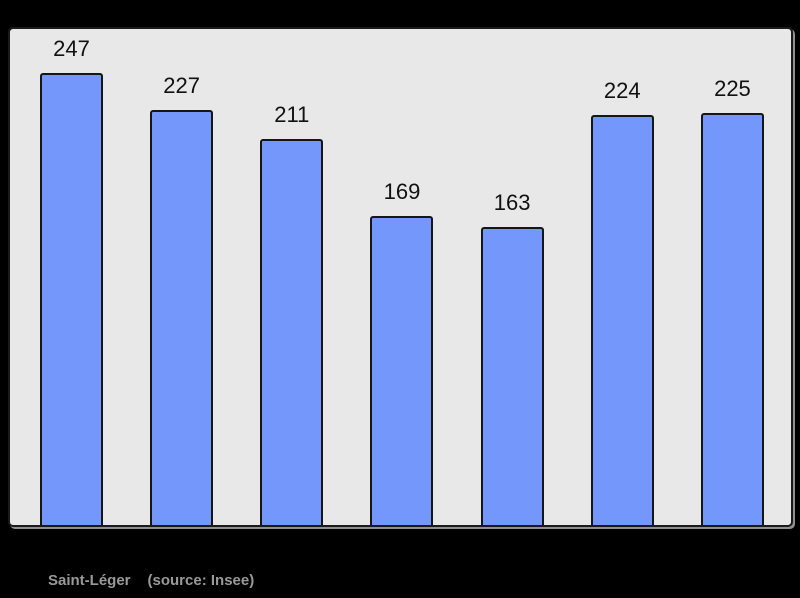  What do you see at coordinates (622, 90) in the screenshot?
I see `bar-value-label: 224` at bounding box center [622, 90].